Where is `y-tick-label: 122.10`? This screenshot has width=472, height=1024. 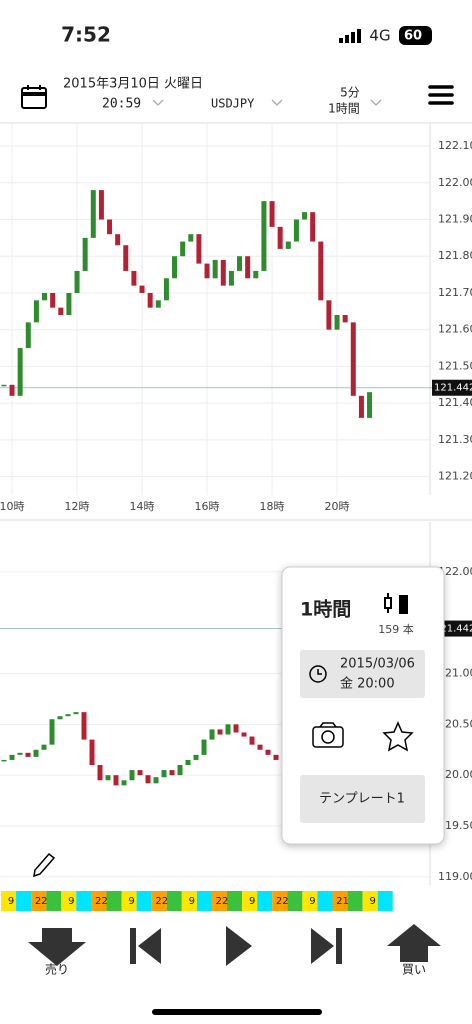
y-tick-label: 122.10 is located at coordinates (455, 145).